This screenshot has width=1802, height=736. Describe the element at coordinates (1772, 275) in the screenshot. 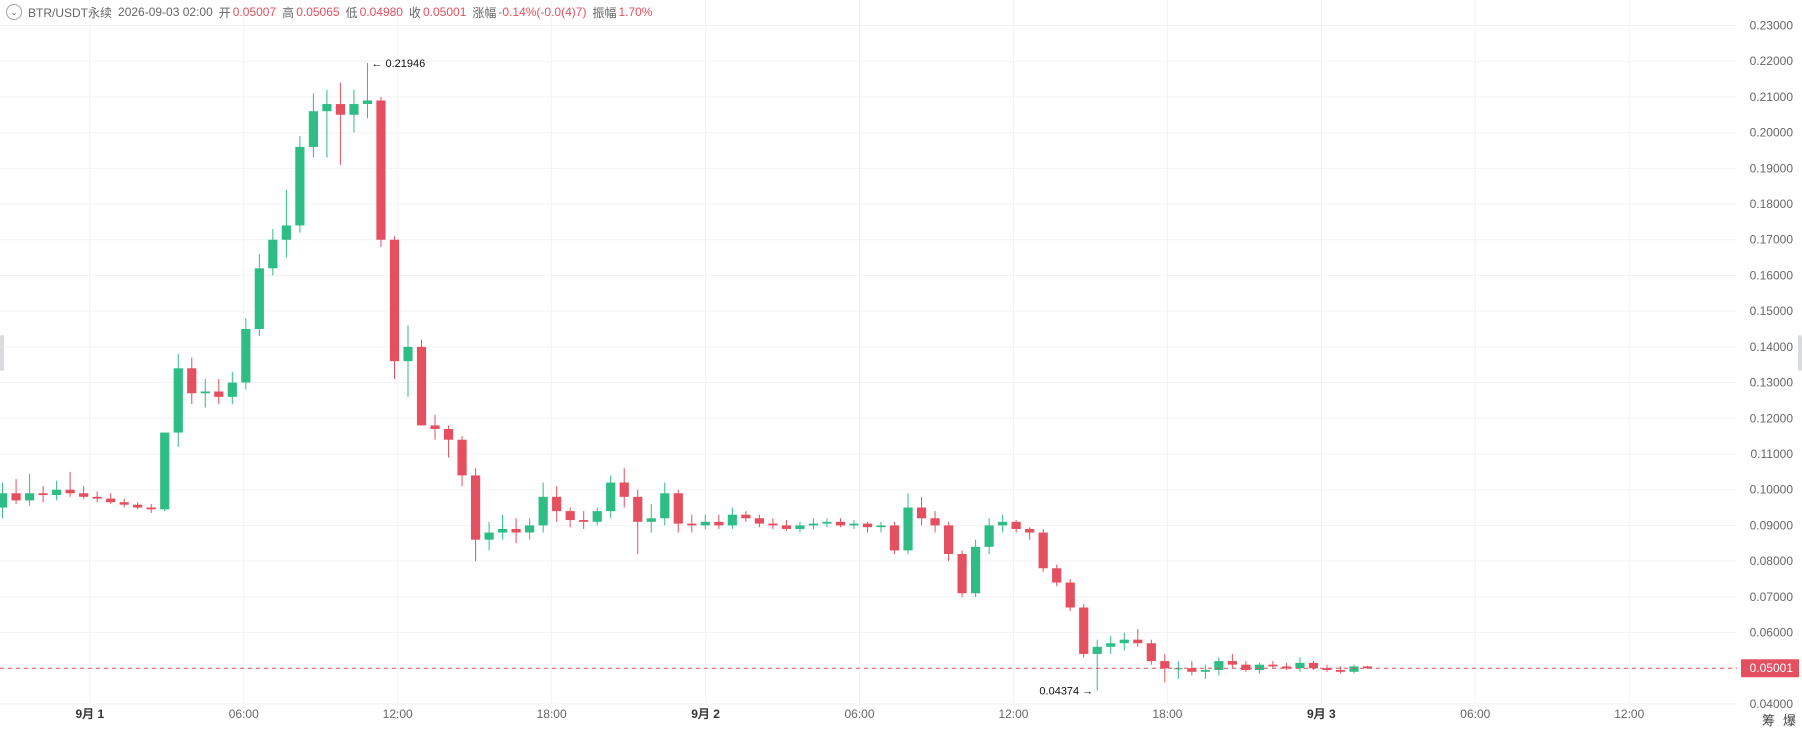

I see `y-tick-label: 0.16000` at that location.